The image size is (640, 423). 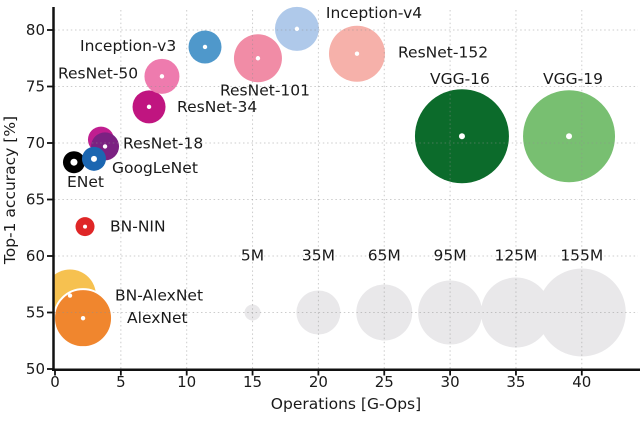 What do you see at coordinates (252, 382) in the screenshot?
I see `x-tick-label: 15` at bounding box center [252, 382].